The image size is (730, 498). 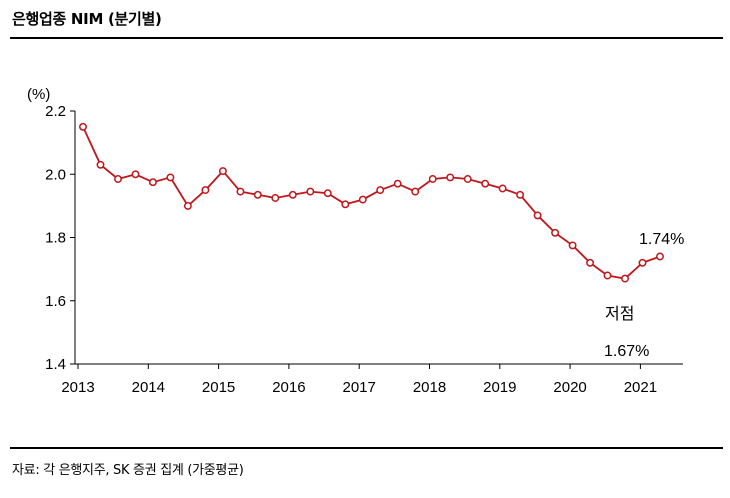 I want to click on x-axis-ticks: 2013 2014 2015 2016 2017 2018 2019 2020 2021, so click(x=359, y=380).